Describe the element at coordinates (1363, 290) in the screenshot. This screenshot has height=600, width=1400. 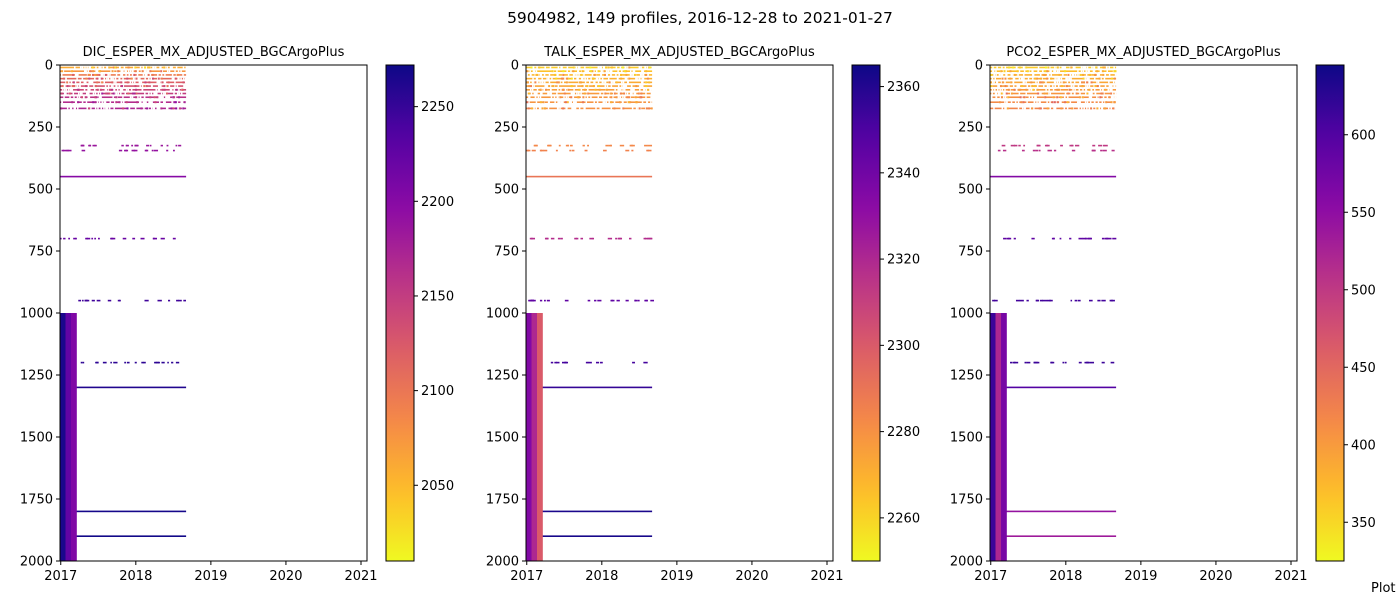
I see `colorbar-tick-label: 500` at that location.